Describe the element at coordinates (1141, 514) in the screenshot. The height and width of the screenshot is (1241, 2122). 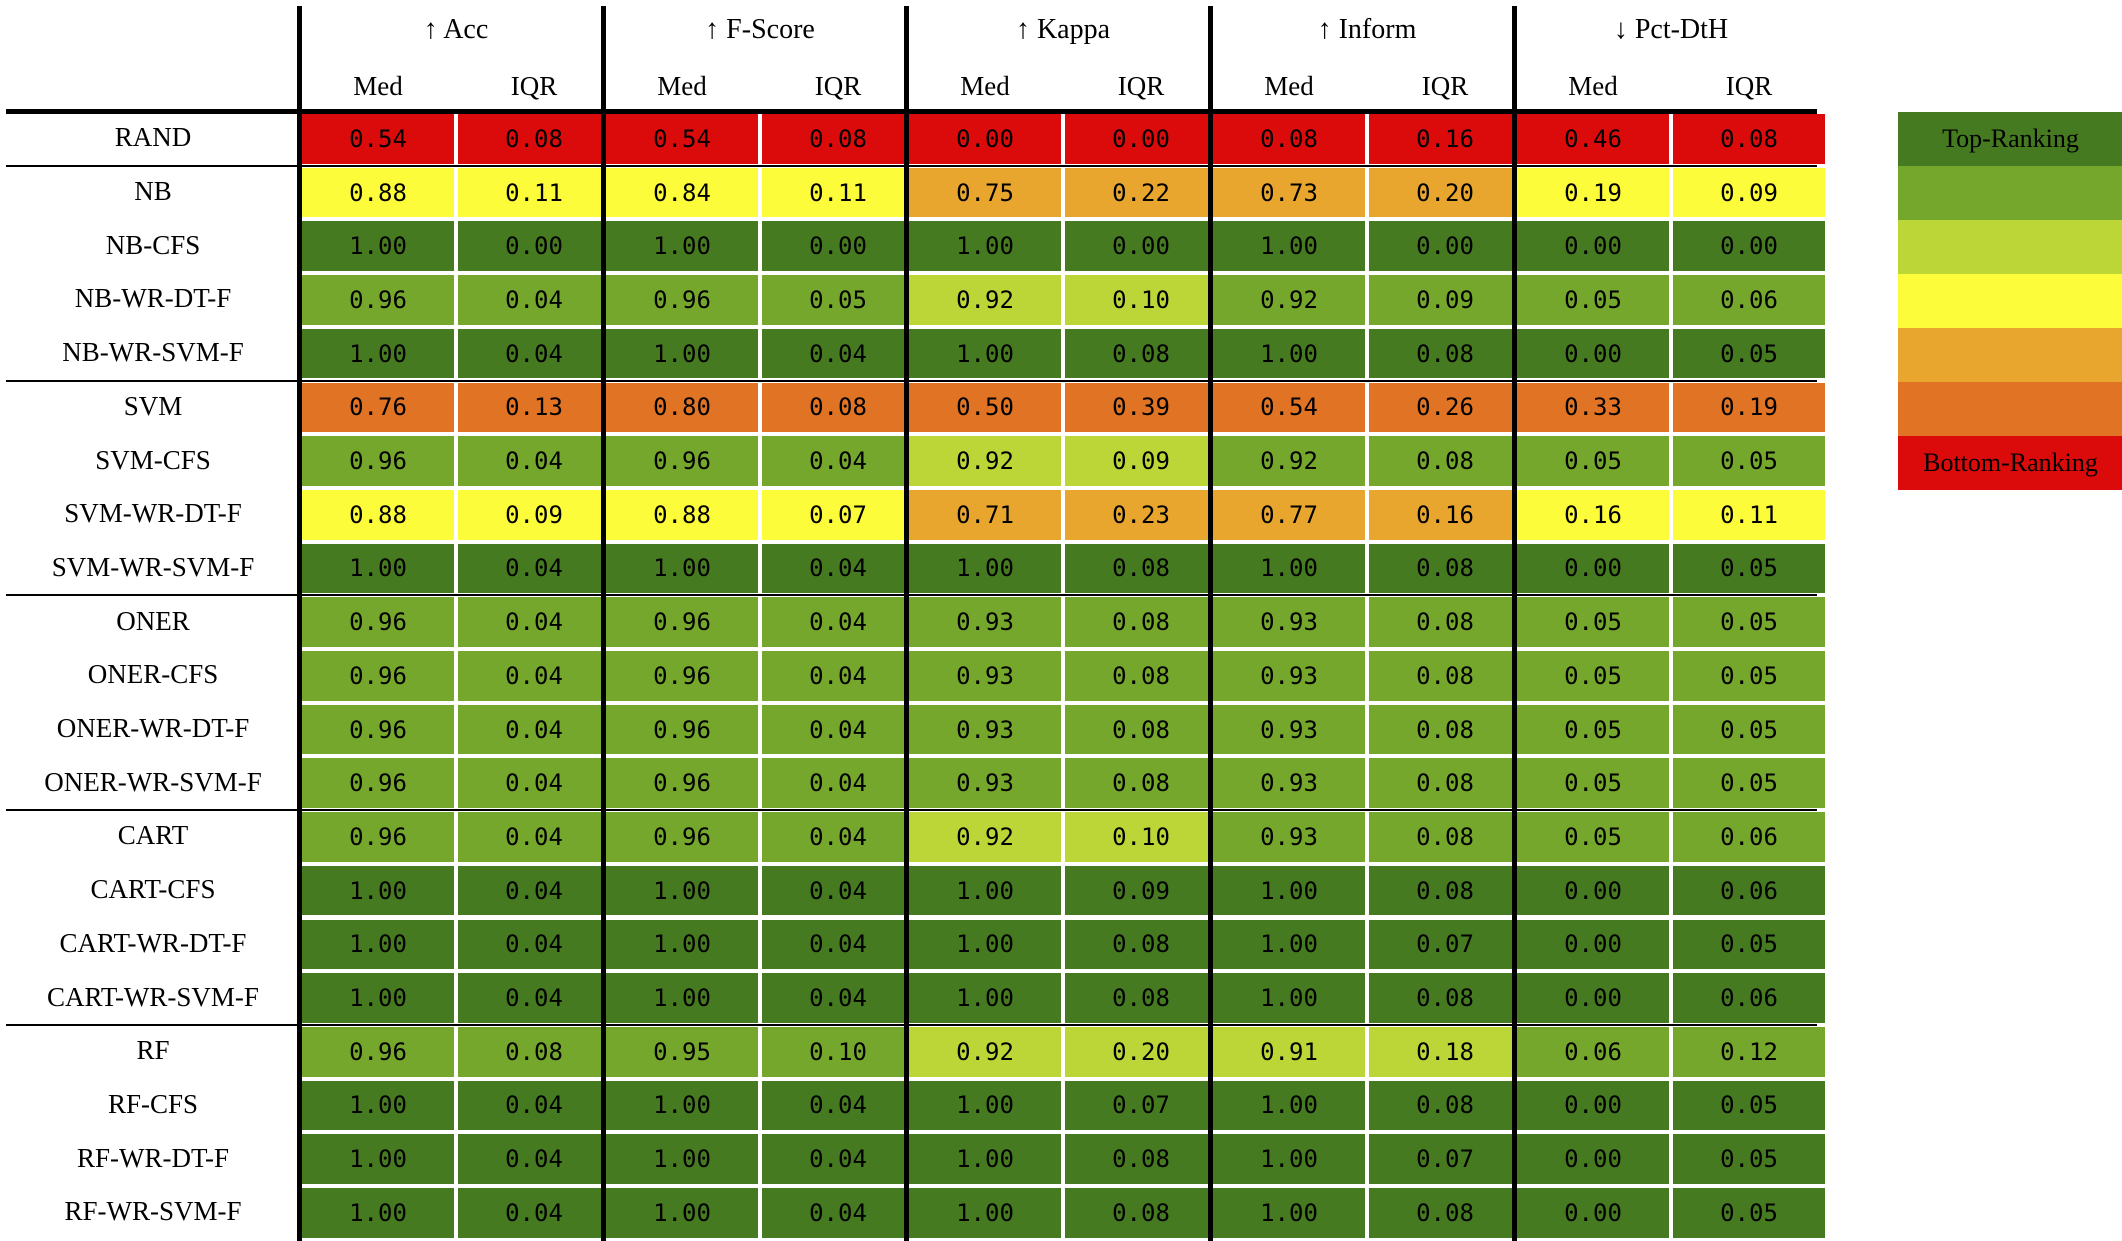
I see `table-cell: 0.23` at that location.